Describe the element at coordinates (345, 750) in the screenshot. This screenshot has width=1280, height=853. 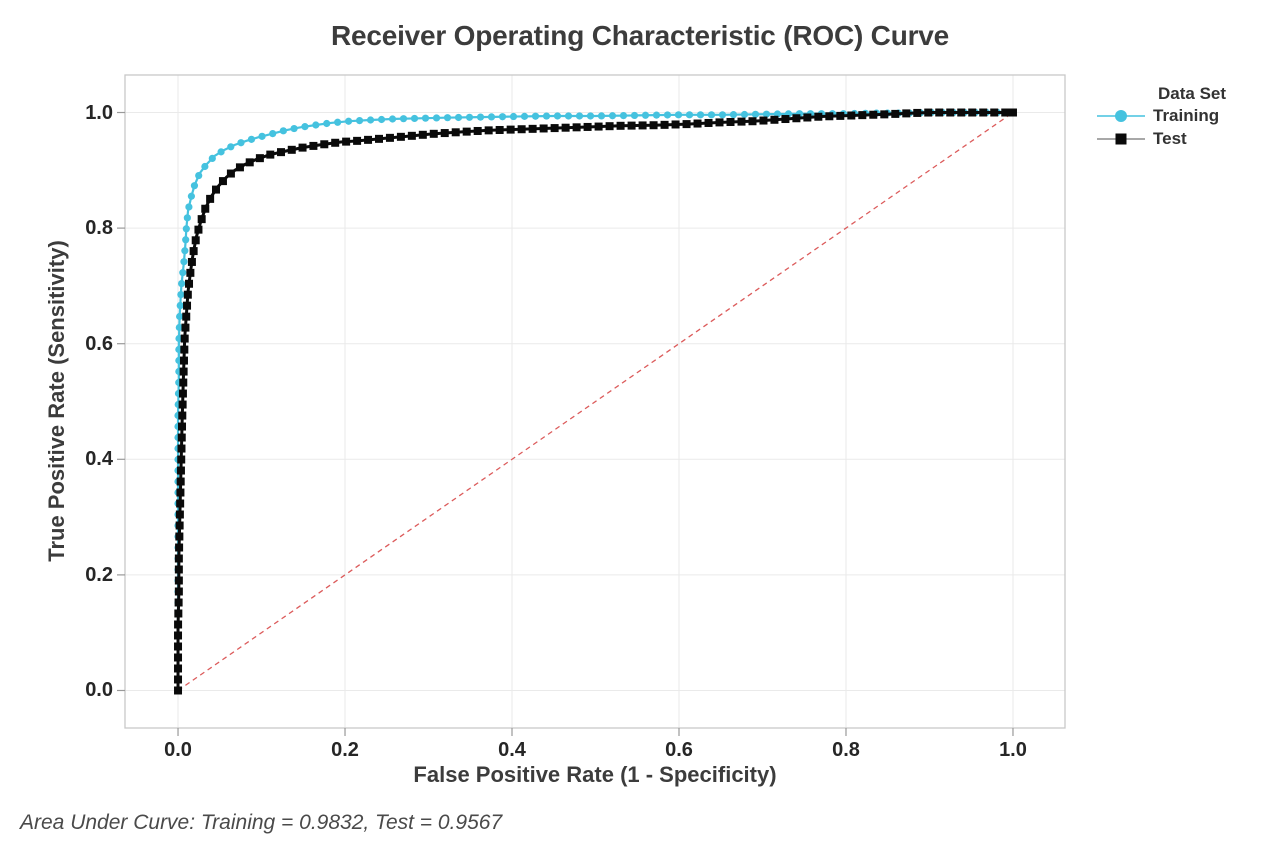
I see `x-tick-label: 0.2` at that location.